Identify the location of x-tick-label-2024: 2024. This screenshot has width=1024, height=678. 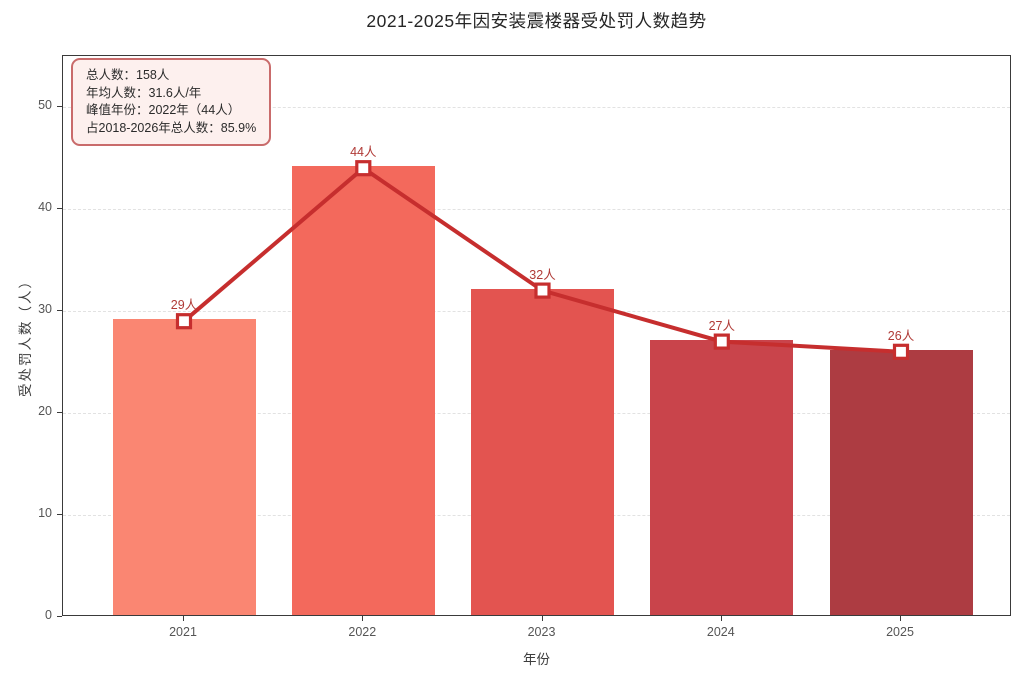
(720, 632).